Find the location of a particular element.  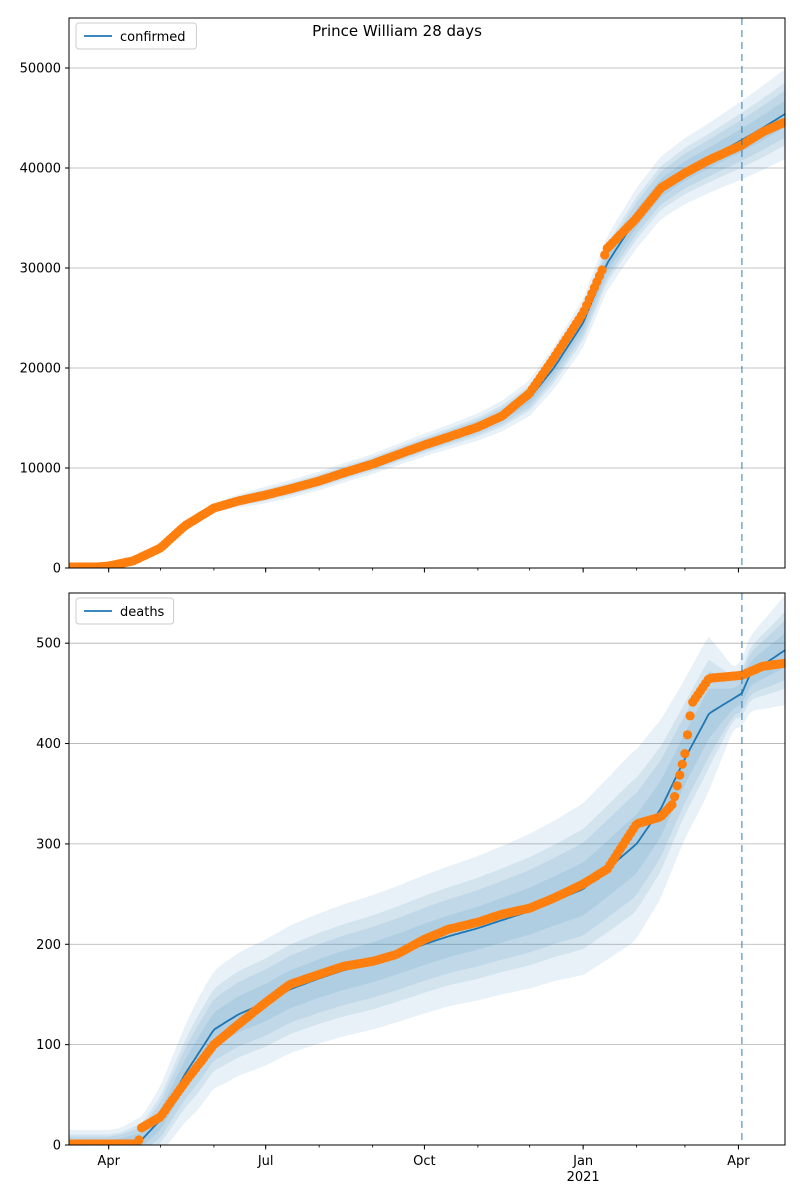

x-tick-label: Jul is located at coordinates (265, 1161).